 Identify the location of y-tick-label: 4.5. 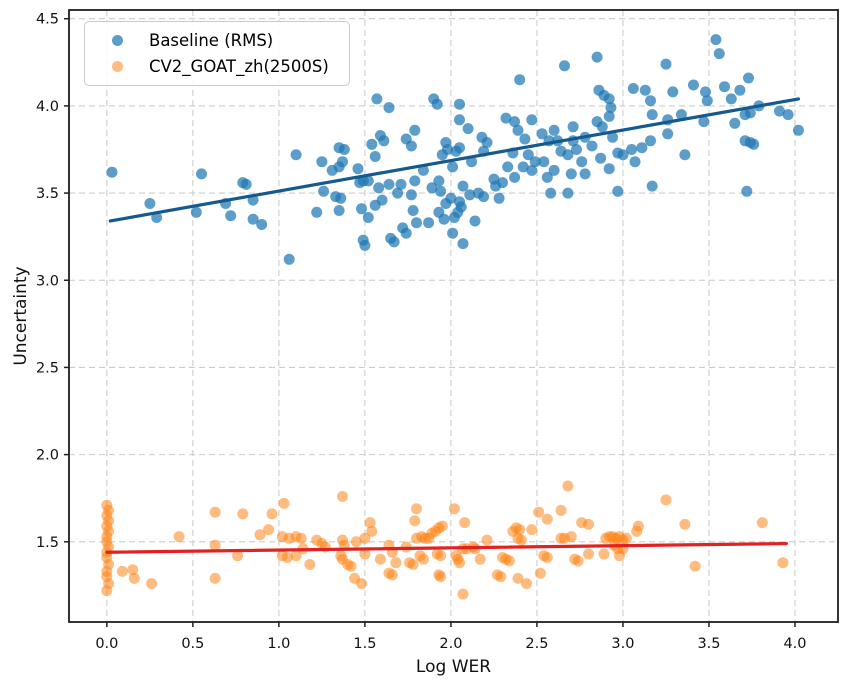
(47, 20).